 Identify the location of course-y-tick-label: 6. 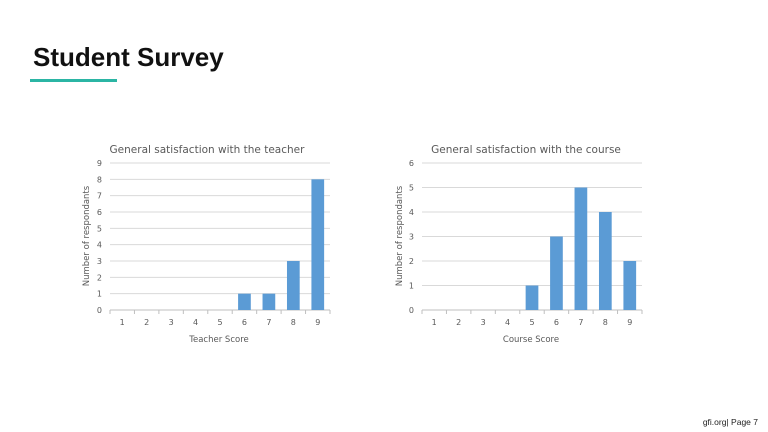
(411, 163).